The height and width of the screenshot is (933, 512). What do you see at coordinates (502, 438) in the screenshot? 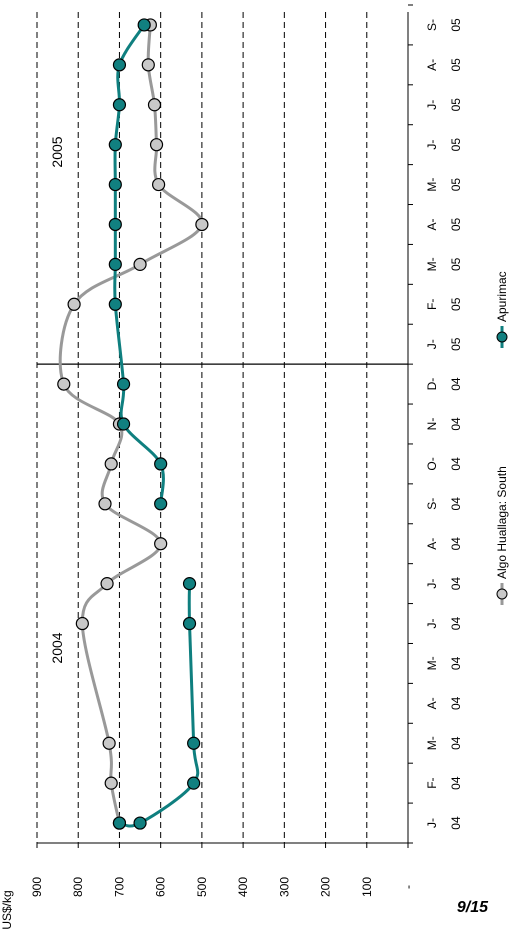
I see `legend: Algo Huallaga: South Apurimac` at bounding box center [502, 438].